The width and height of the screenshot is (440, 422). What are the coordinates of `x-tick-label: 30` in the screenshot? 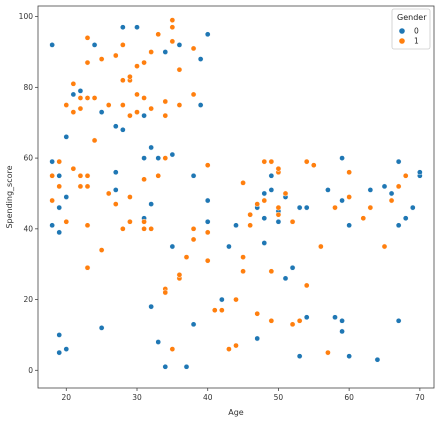 It's located at (137, 397).